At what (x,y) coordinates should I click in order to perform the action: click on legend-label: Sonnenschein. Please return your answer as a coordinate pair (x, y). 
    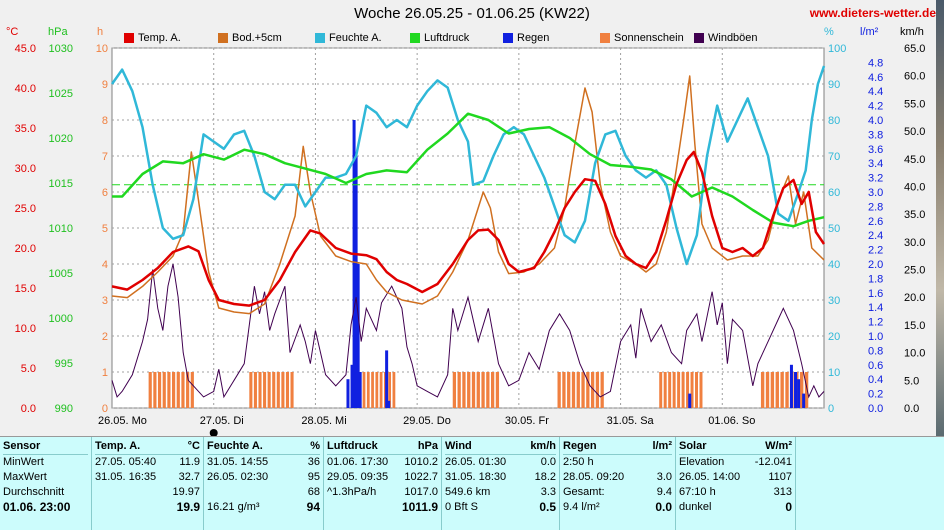
    Looking at the image, I should click on (649, 38).